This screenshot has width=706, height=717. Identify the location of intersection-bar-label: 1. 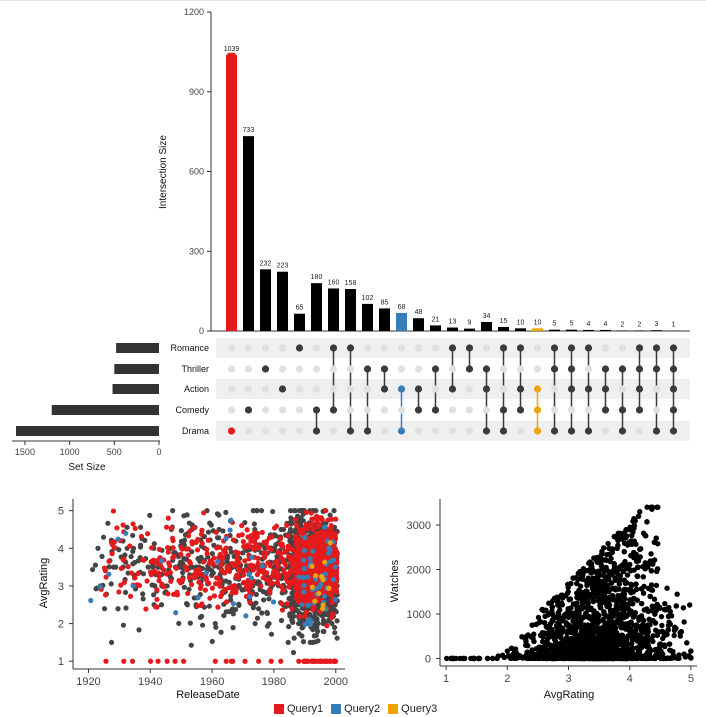
(674, 325).